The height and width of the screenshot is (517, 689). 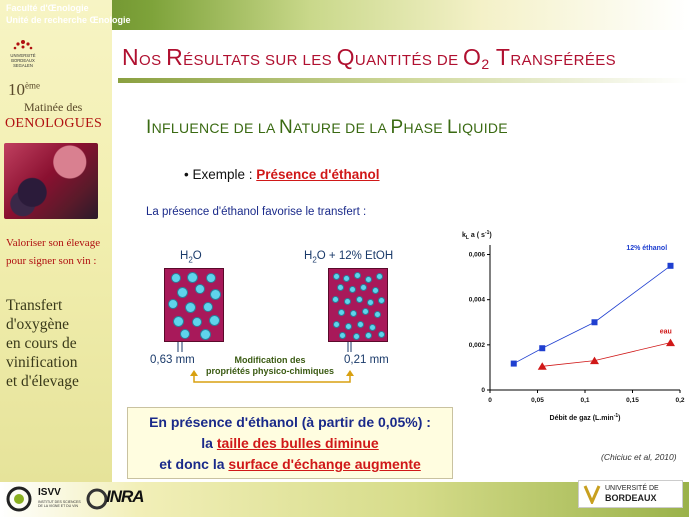 I want to click on series-label: 12% éthanol, so click(x=646, y=248).